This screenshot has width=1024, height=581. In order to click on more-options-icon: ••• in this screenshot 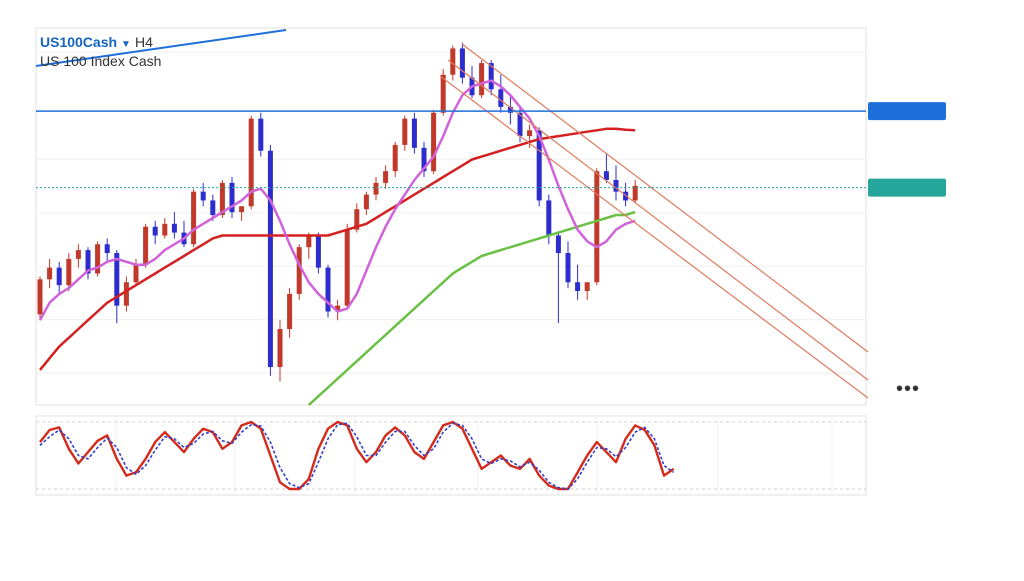, I will do `click(908, 389)`.